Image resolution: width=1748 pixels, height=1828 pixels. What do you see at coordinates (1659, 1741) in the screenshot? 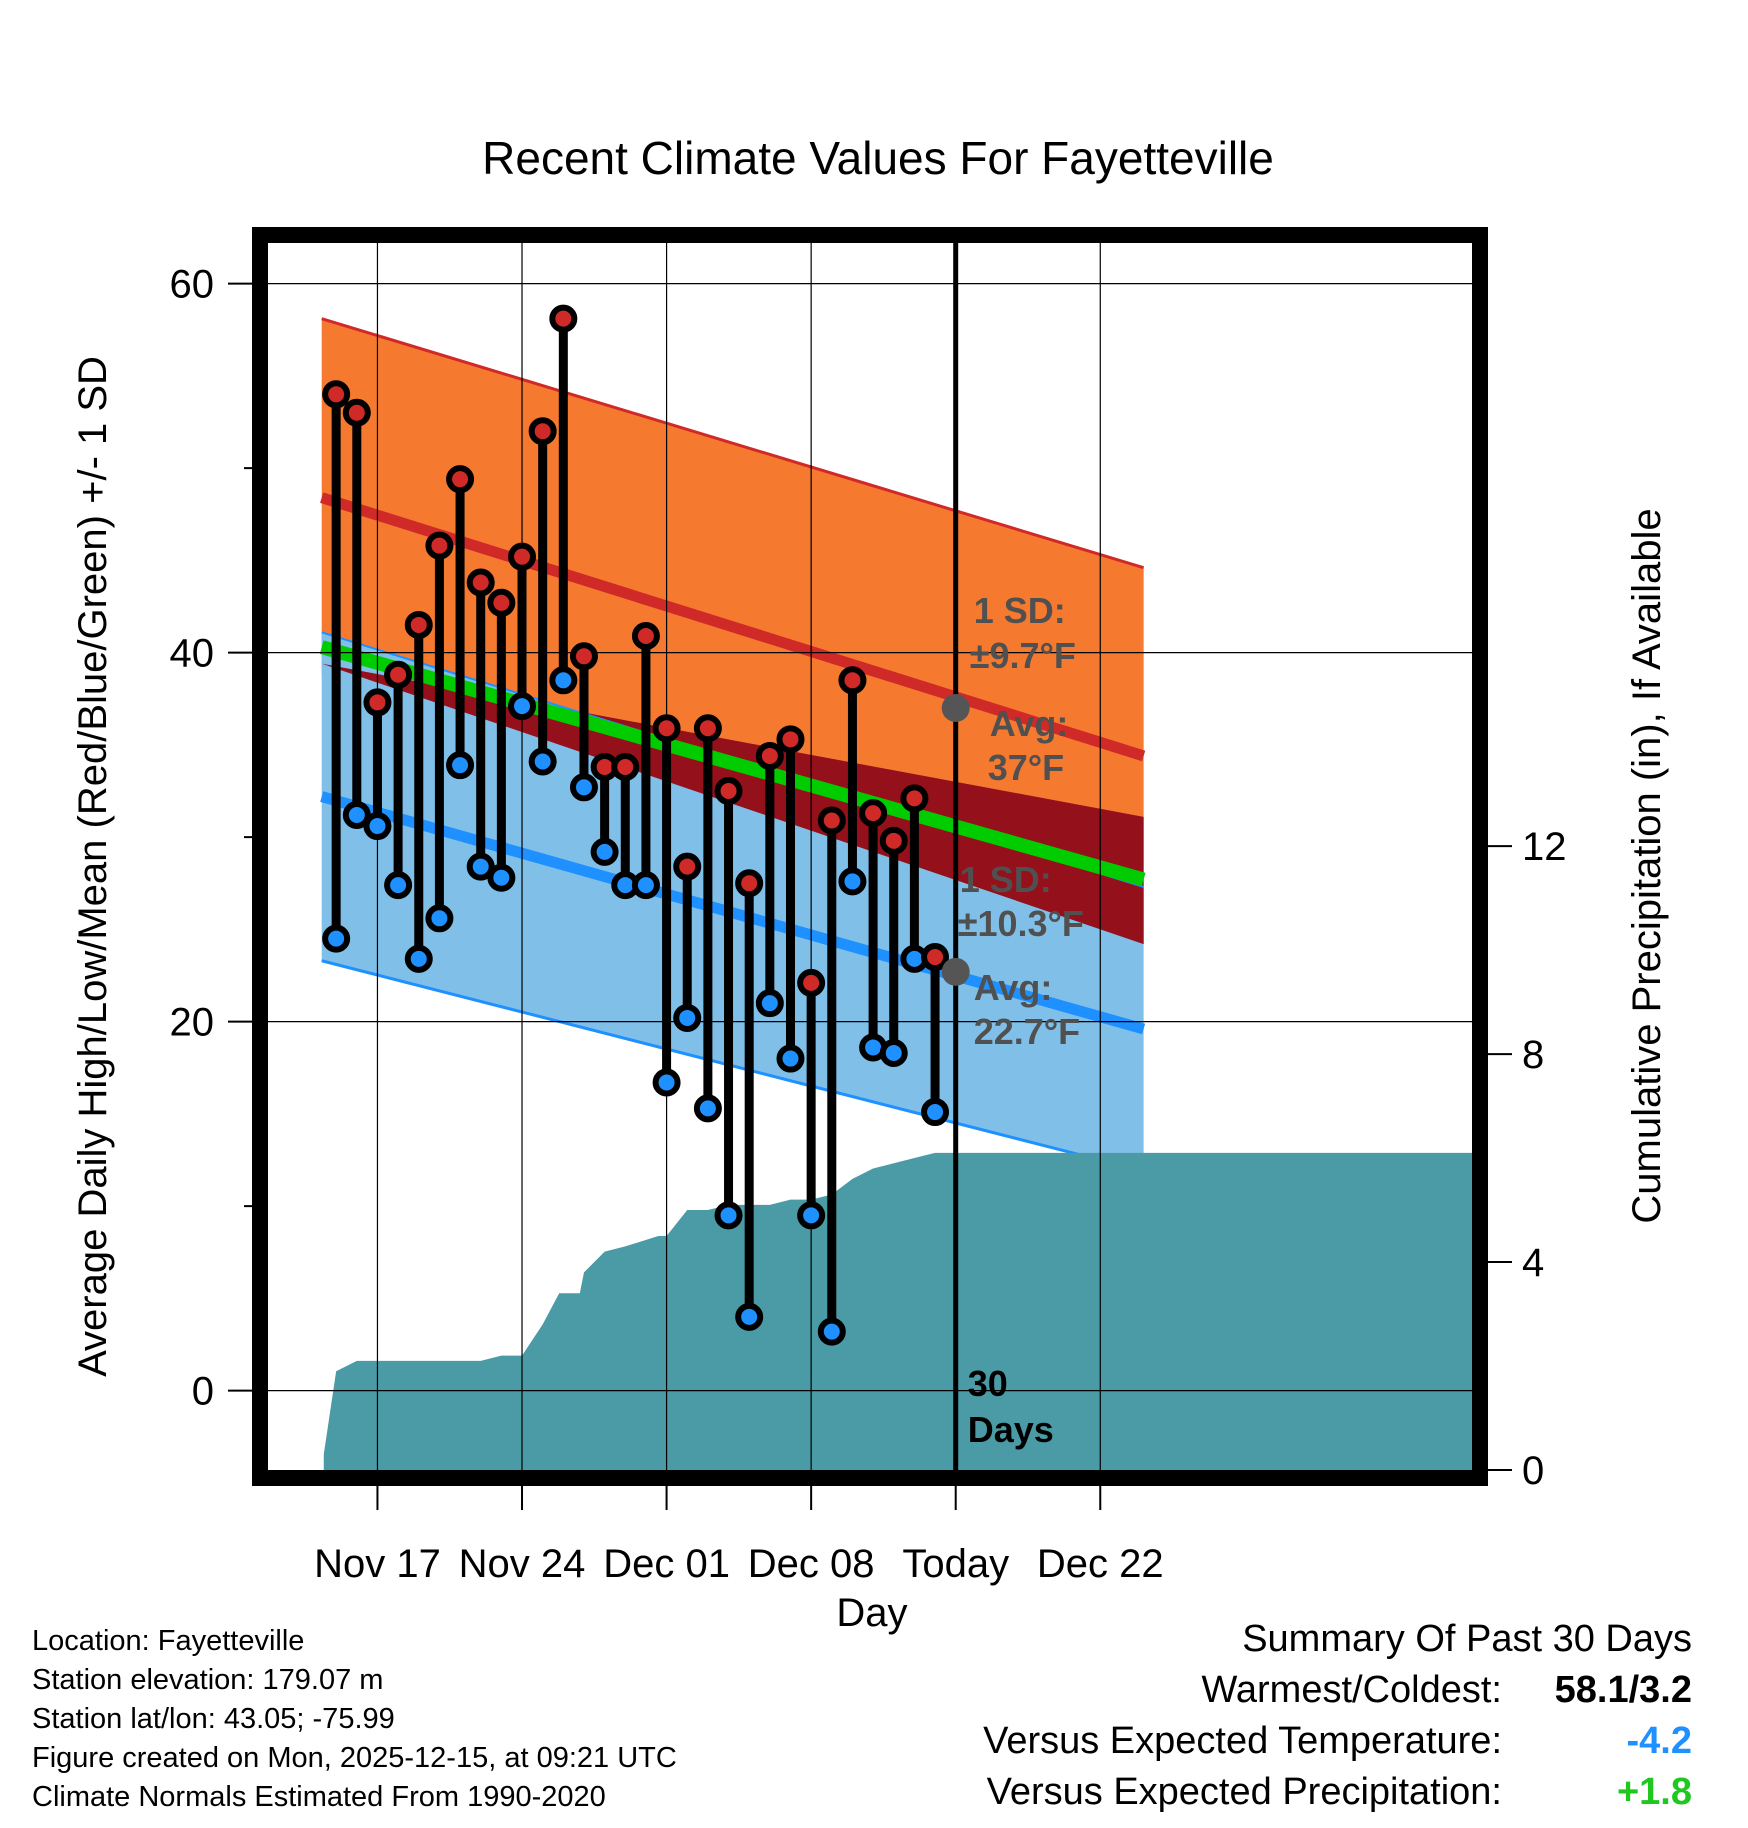
I see `summary-temp-value: -4.2` at bounding box center [1659, 1741].